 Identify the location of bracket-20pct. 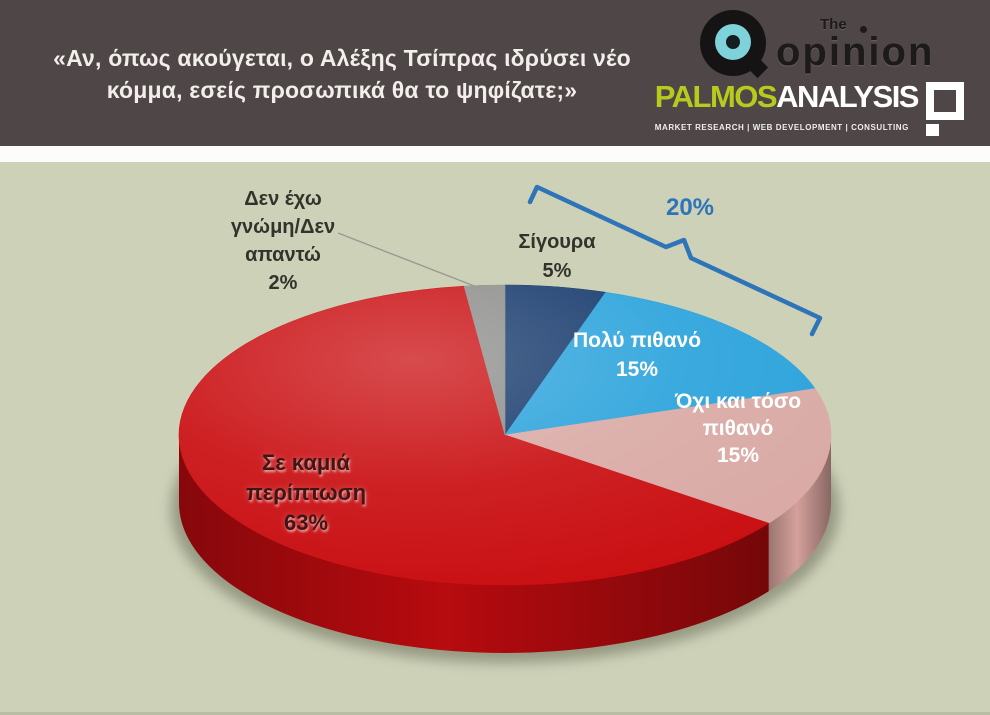
(675, 260).